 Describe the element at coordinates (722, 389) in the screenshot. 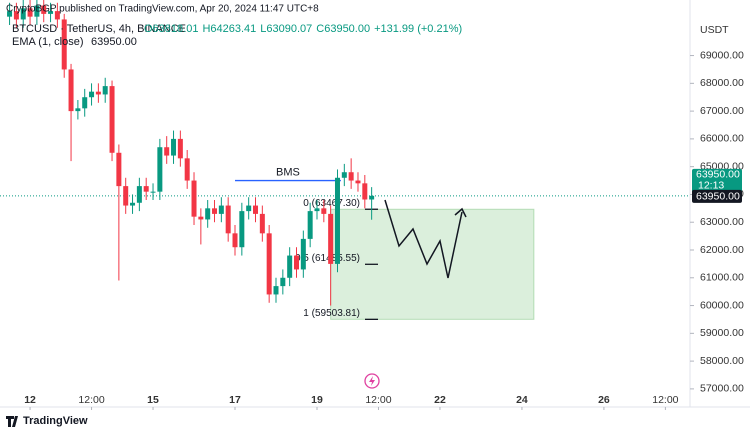

I see `y-tick-label: 57000.00` at that location.